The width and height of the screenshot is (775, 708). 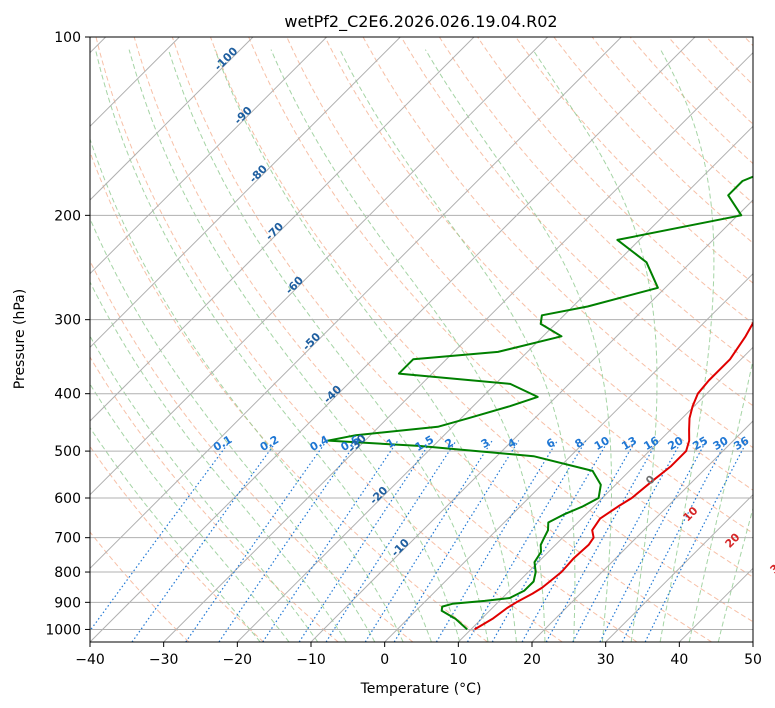 I want to click on y-tick-label: 900, so click(x=67, y=603).